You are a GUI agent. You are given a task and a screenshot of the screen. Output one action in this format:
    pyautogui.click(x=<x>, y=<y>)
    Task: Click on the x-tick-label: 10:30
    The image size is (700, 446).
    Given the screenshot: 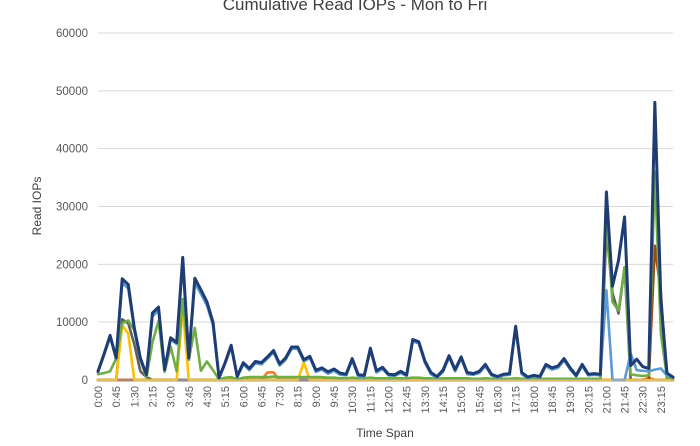 What is the action you would take?
    pyautogui.click(x=353, y=400)
    